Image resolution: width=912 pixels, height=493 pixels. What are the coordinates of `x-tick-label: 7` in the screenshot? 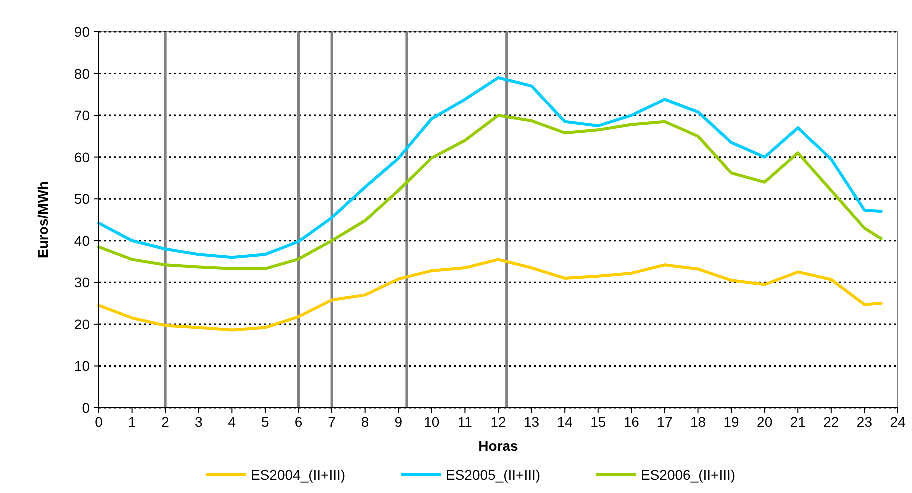 It's located at (332, 422).